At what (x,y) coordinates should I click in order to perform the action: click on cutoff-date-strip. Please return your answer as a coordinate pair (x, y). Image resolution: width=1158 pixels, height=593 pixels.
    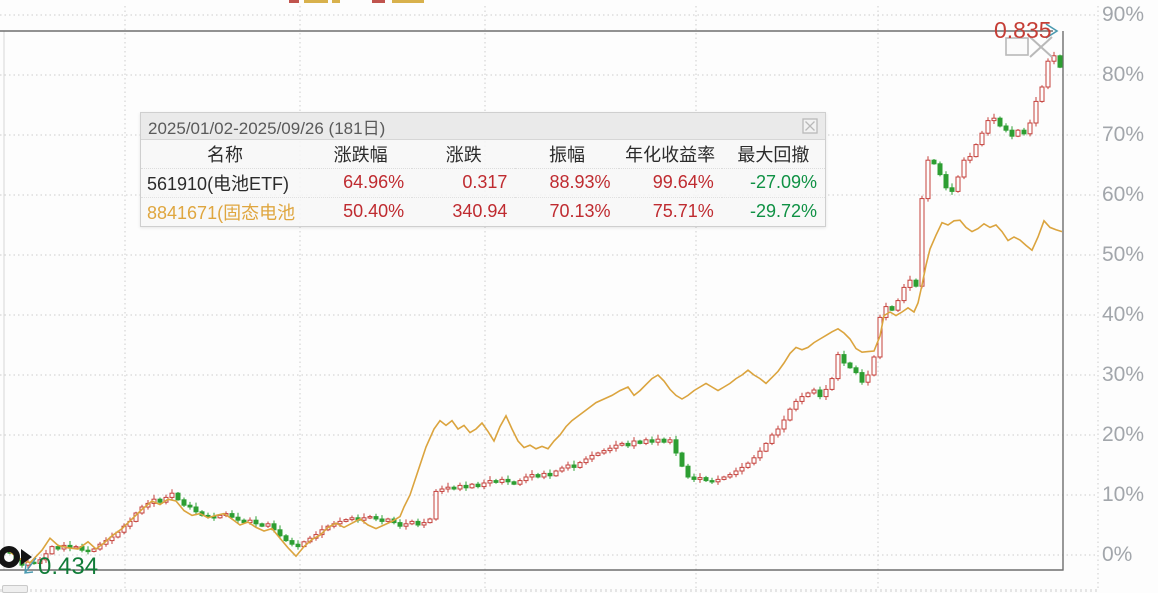
    Looking at the image, I should click on (550, 590).